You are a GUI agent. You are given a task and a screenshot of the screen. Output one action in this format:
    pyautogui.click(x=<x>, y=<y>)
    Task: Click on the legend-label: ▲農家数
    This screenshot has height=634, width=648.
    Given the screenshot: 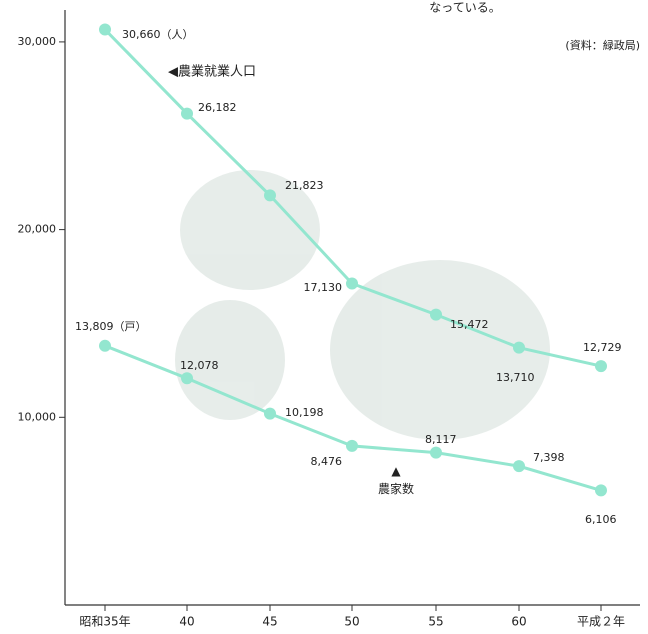 What is the action you would take?
    pyautogui.click(x=396, y=480)
    